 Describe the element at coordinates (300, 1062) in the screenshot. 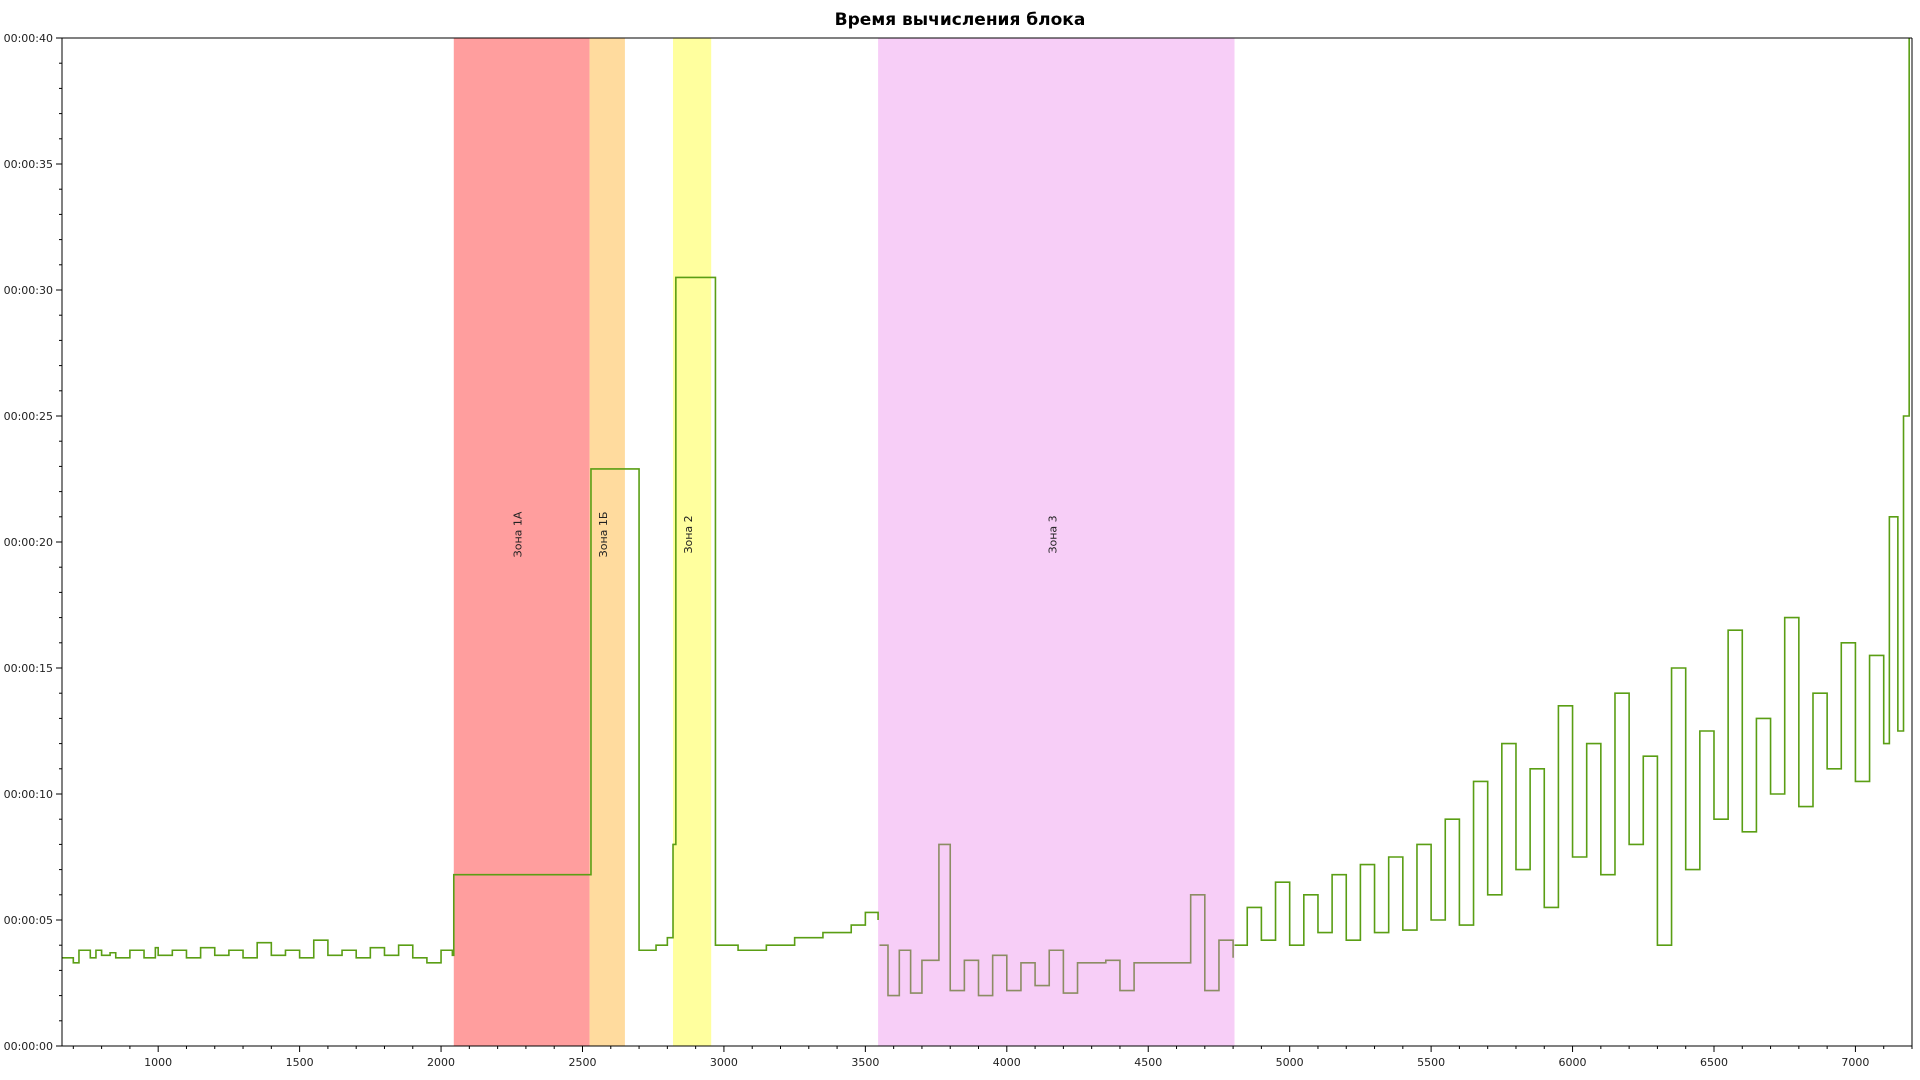

I see `x-tick-label: 1500` at that location.